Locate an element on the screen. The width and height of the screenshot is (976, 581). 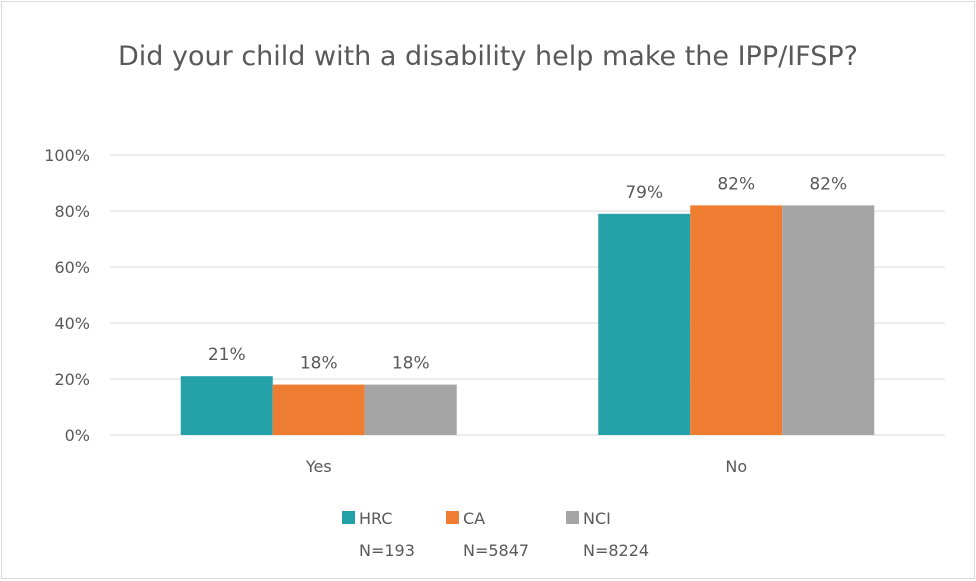
legend-label: NCI is located at coordinates (597, 518).